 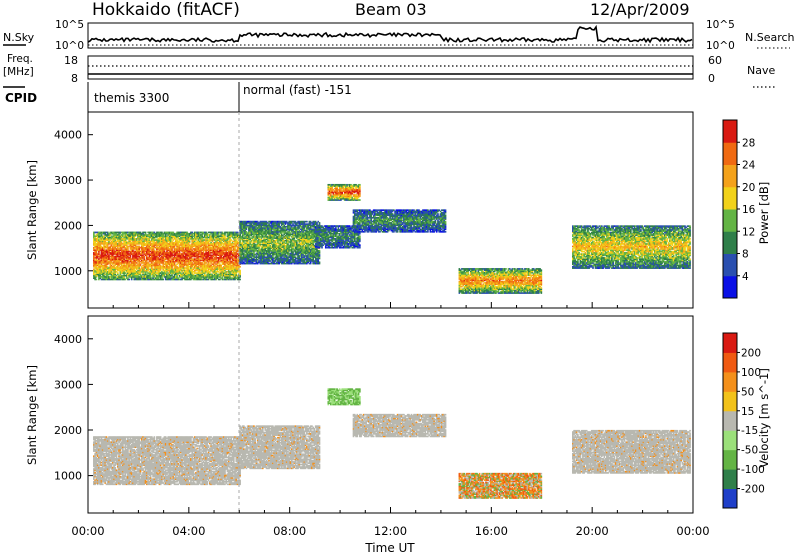 What do you see at coordinates (20, 59) in the screenshot?
I see `freq-label-1: Freq.` at bounding box center [20, 59].